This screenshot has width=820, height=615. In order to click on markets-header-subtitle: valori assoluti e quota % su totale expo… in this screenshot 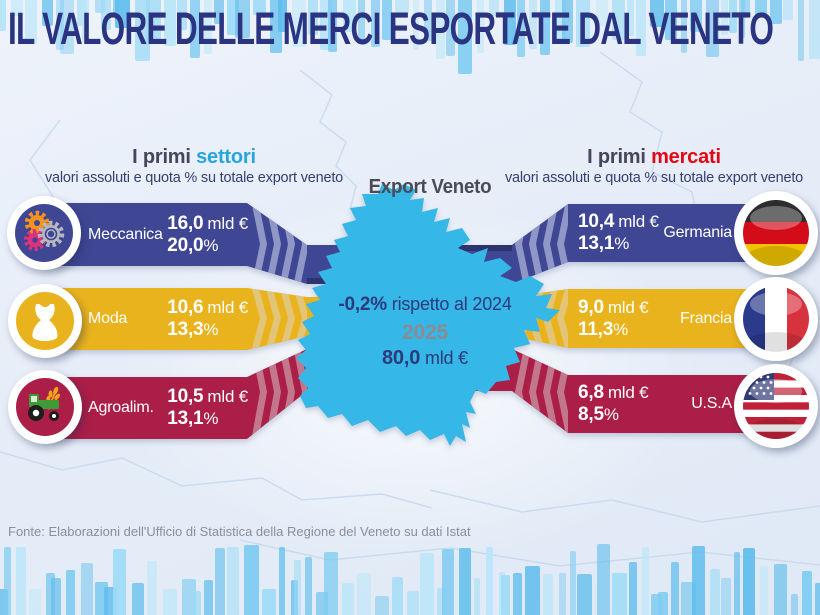, I will do `click(654, 178)`.